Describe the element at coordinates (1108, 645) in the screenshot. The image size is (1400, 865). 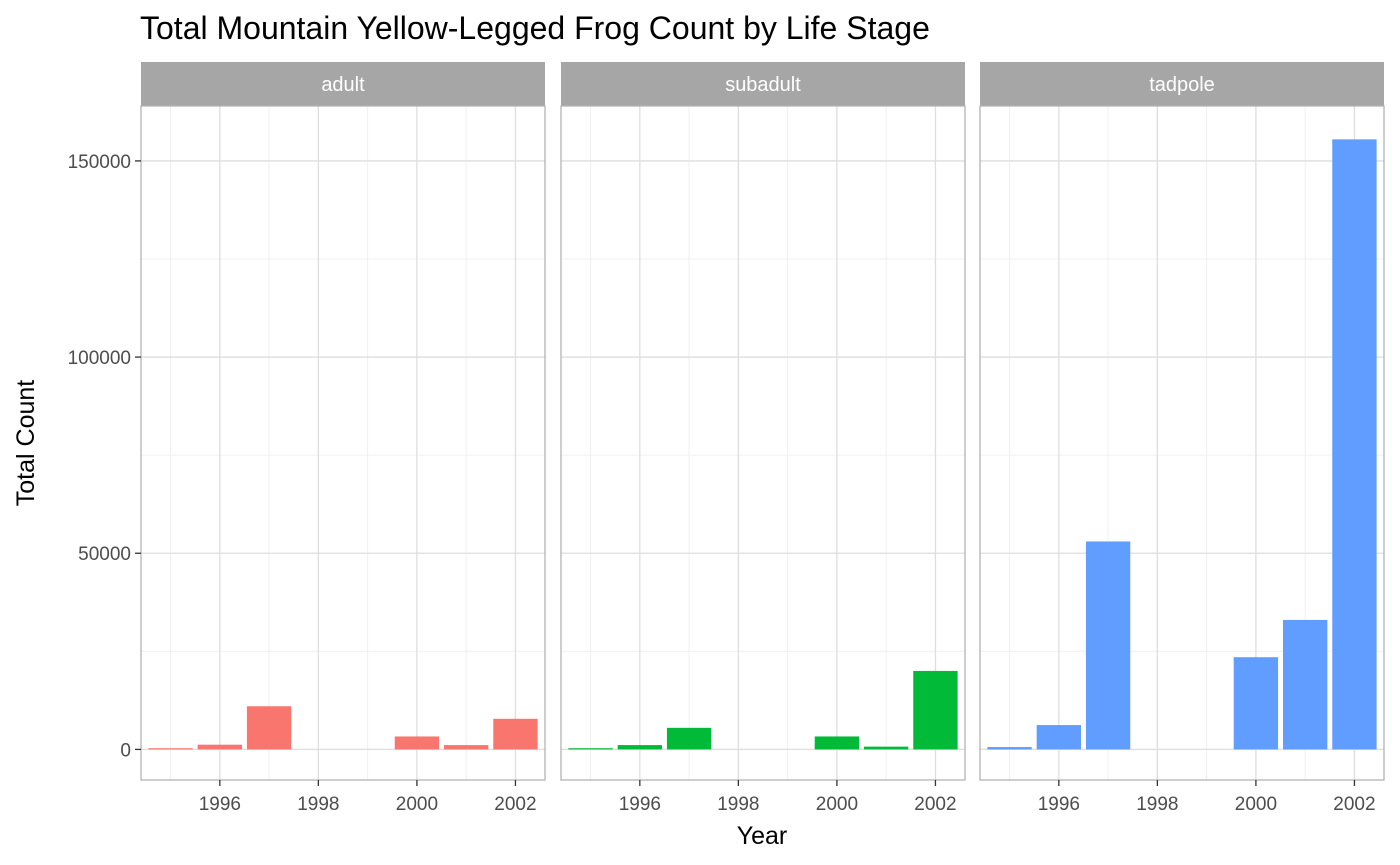
I see `bar-tadpole-1997` at that location.